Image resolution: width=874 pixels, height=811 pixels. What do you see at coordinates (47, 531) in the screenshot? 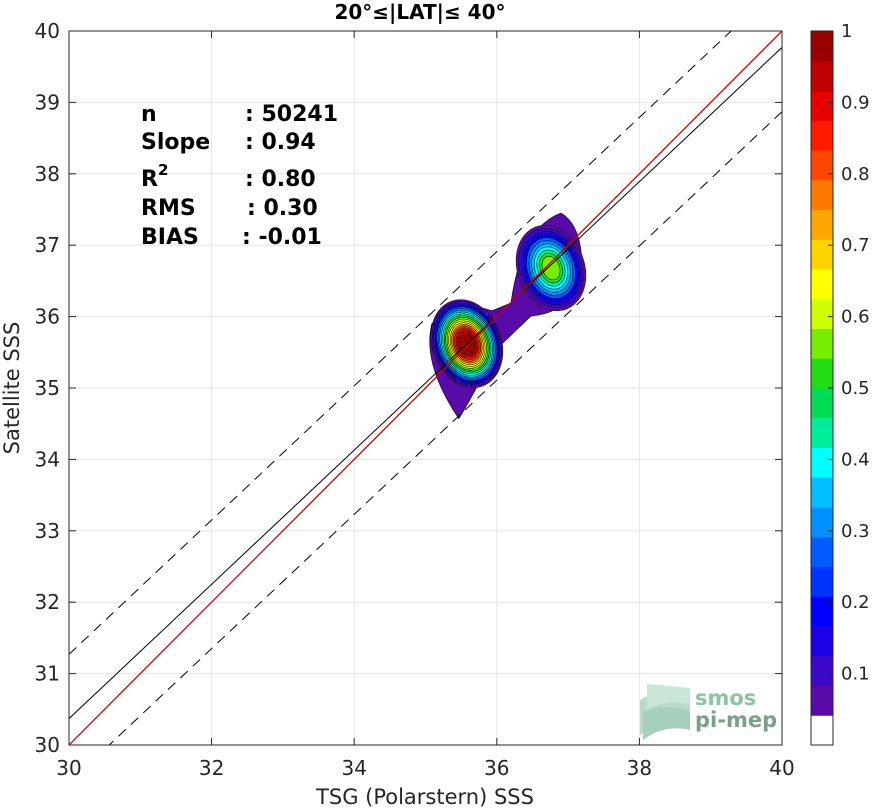
I see `y-tick-label: 33` at bounding box center [47, 531].